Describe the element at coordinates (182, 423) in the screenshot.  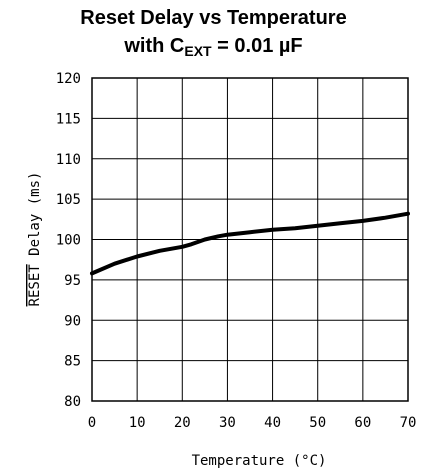
I see `x-tick-label: 20` at that location.